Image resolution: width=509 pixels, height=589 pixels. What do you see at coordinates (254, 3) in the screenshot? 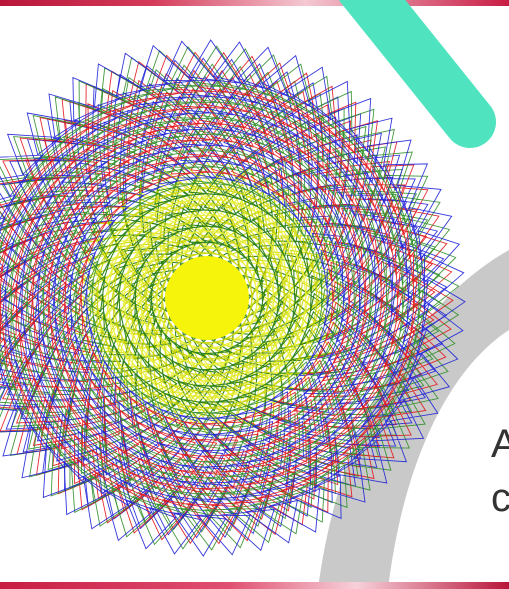
I see `top-border-strip` at bounding box center [254, 3].